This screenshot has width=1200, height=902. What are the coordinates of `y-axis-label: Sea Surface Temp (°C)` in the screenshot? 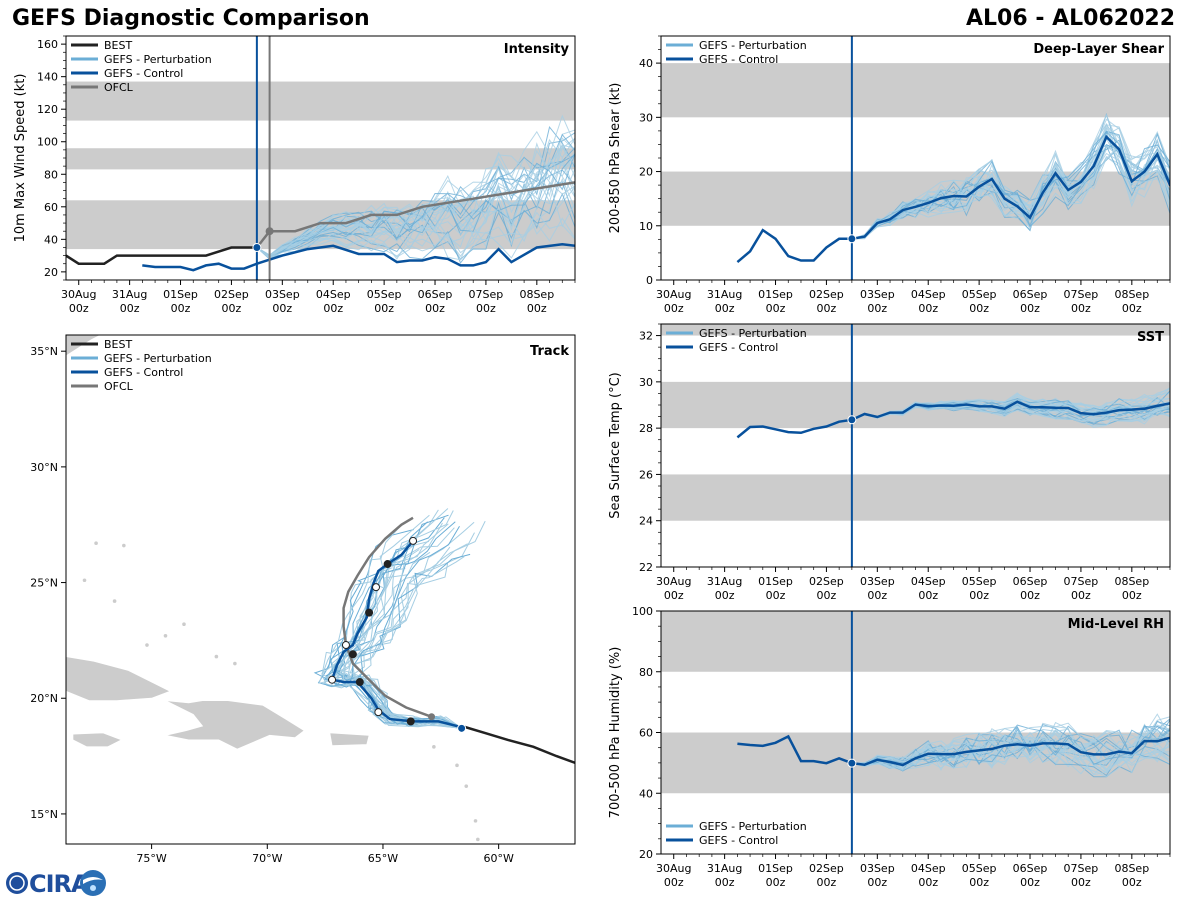 It's located at (615, 445).